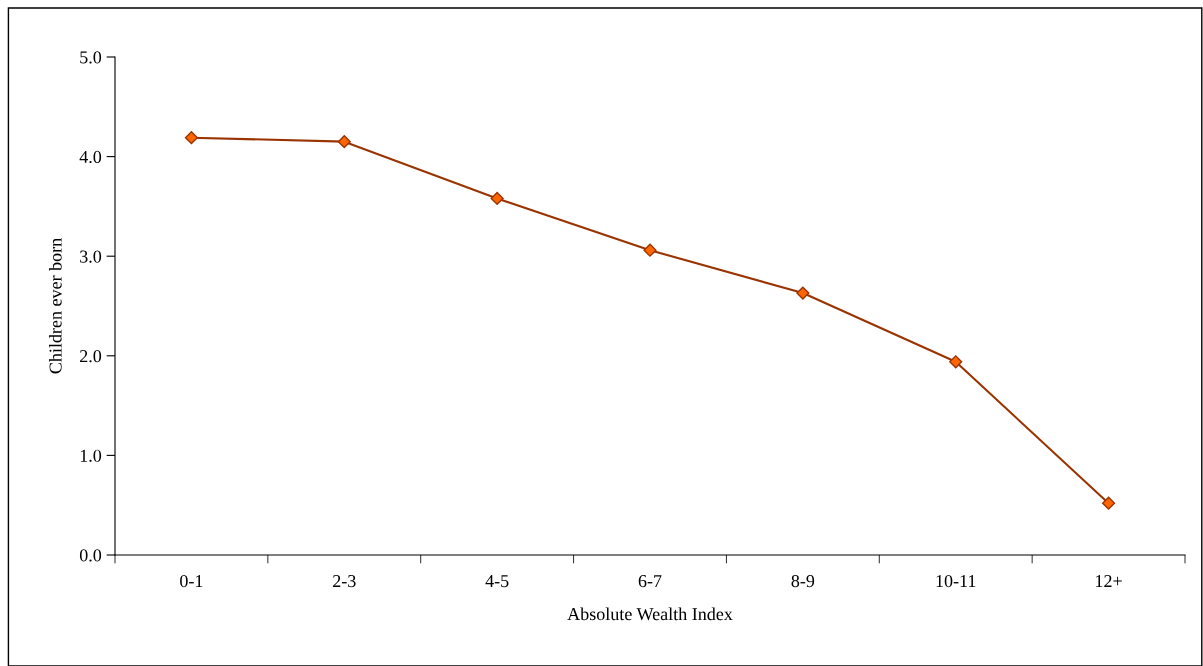  What do you see at coordinates (956, 581) in the screenshot?
I see `x-tick-label: 10-11` at bounding box center [956, 581].